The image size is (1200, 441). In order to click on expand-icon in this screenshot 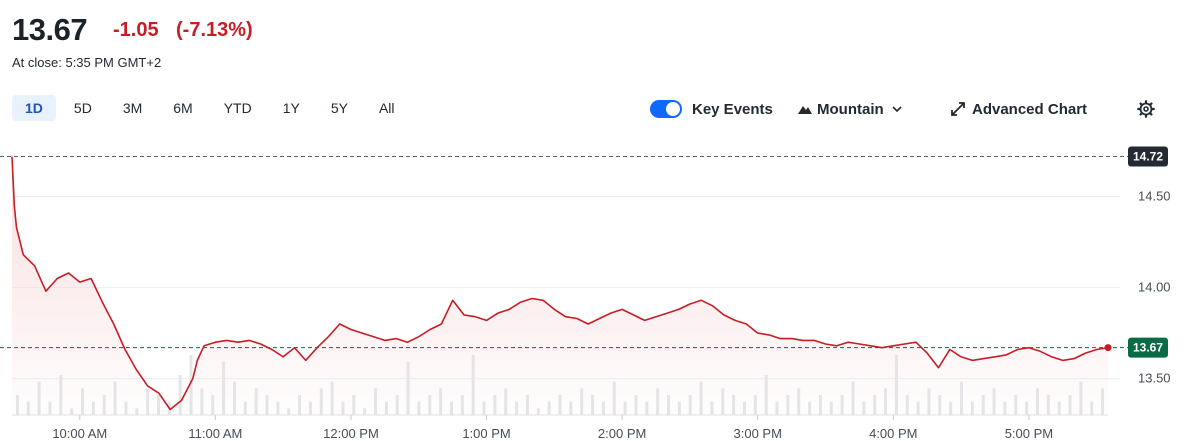, I will do `click(958, 109)`.